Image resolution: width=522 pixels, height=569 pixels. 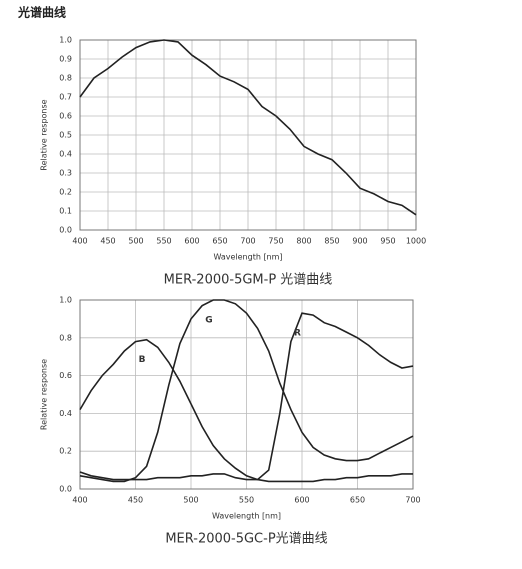 What do you see at coordinates (65, 173) in the screenshot?
I see `y-tick-label: 0.3` at bounding box center [65, 173].